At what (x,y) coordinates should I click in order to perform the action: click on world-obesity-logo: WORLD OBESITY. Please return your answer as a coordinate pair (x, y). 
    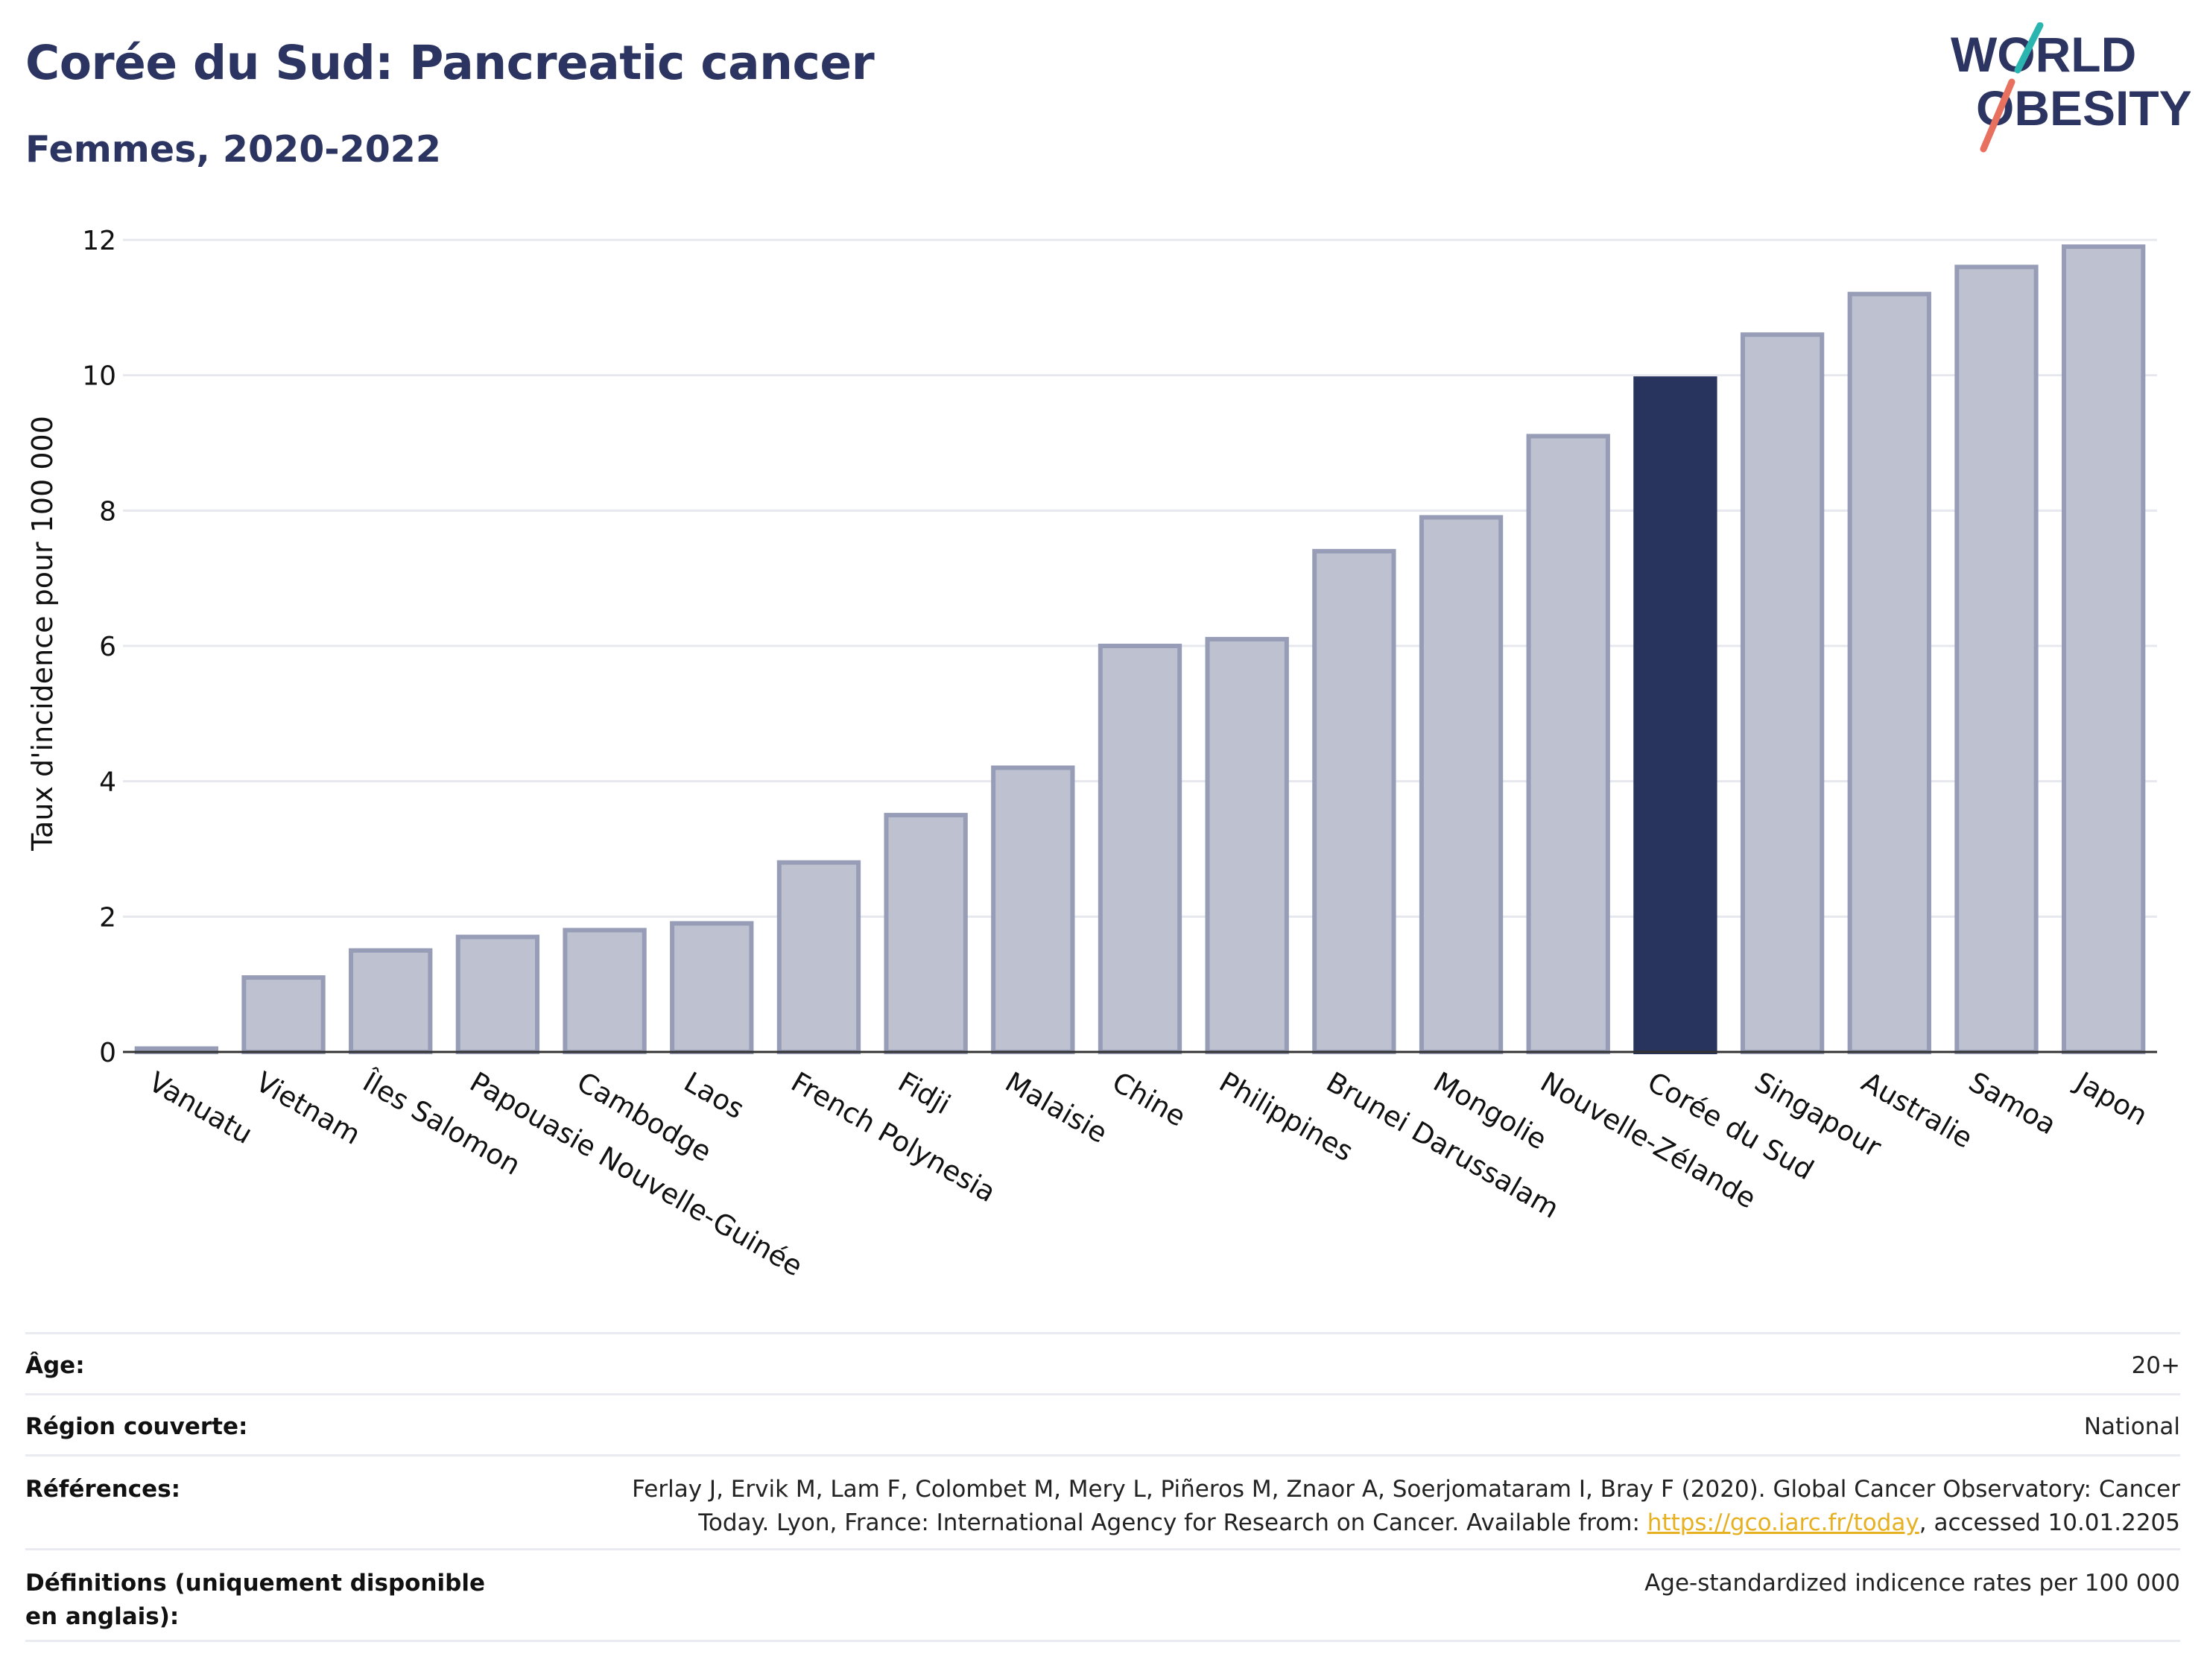
    Looking at the image, I should click on (2071, 87).